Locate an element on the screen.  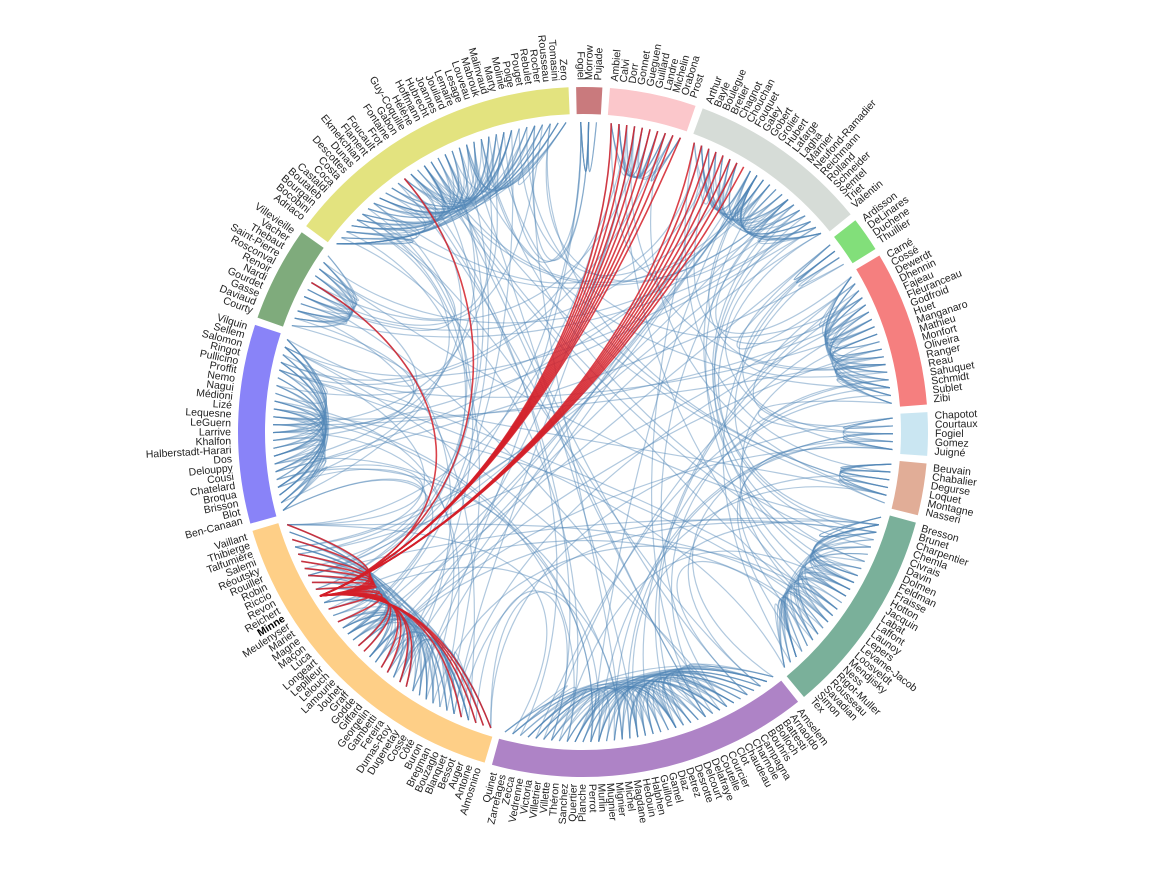
group-arc-g9 is located at coordinates (645, 728).